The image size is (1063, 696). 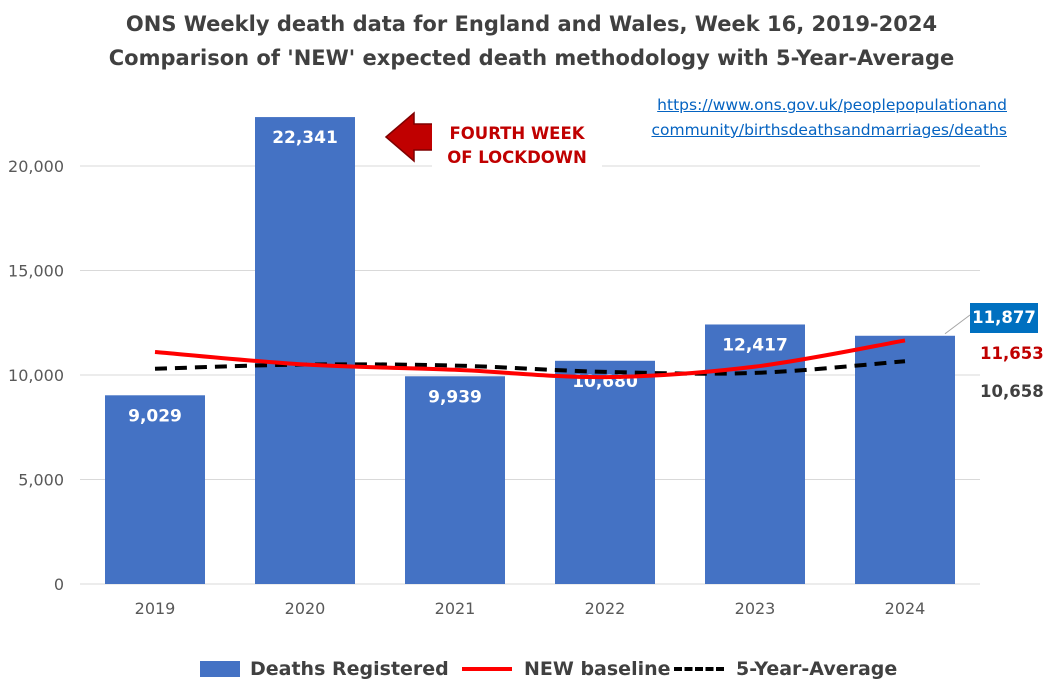 I want to click on x-tick-label: 2022, so click(x=605, y=608).